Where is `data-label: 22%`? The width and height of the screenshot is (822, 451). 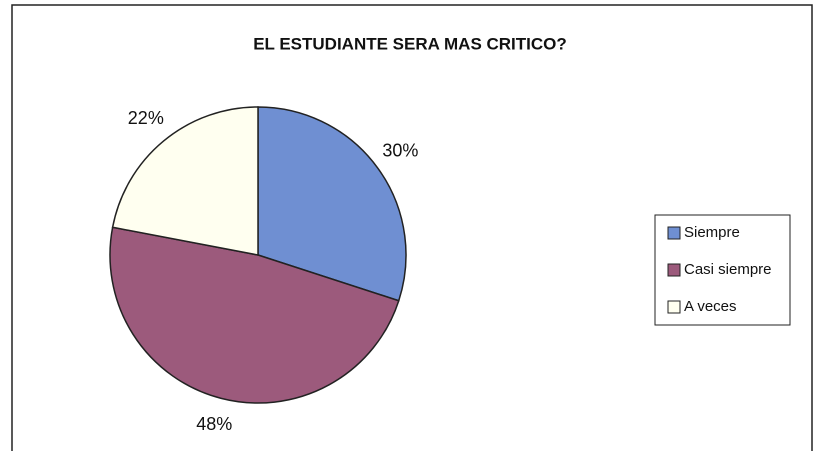 data-label: 22% is located at coordinates (146, 118).